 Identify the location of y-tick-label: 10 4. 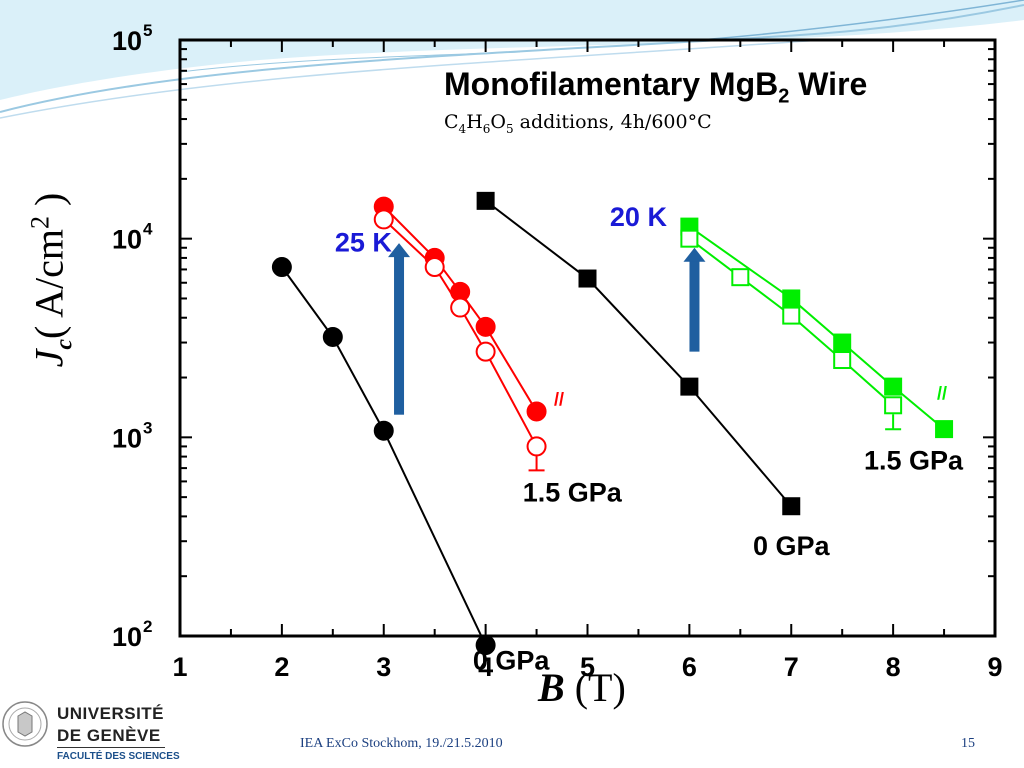
(132, 237).